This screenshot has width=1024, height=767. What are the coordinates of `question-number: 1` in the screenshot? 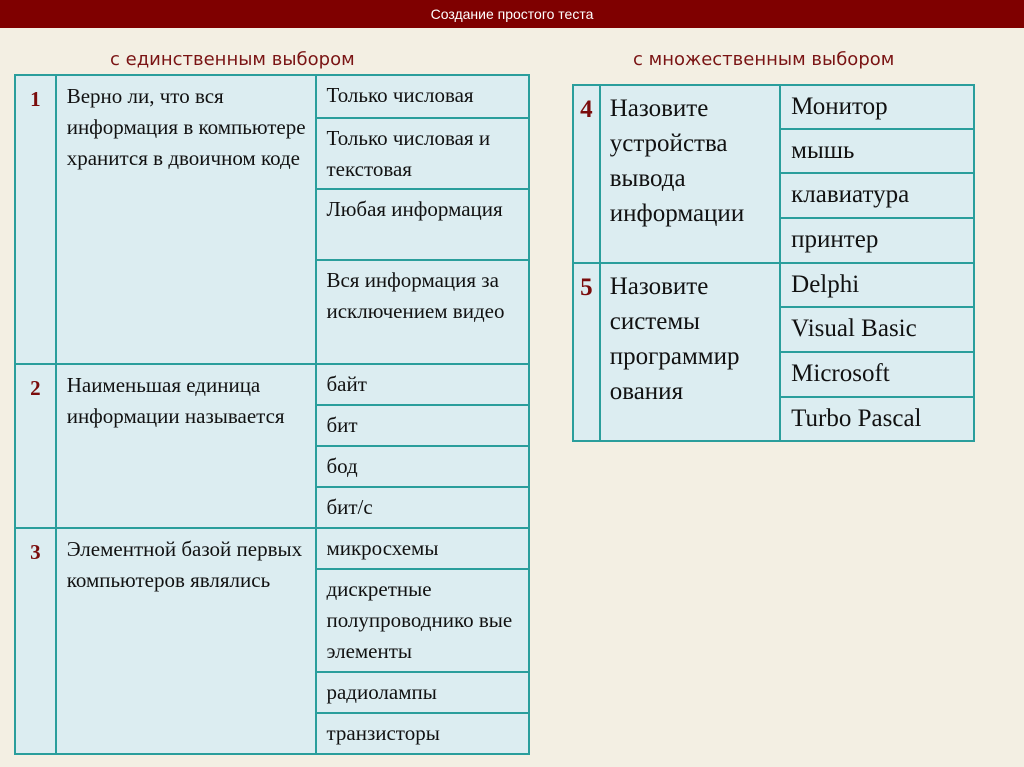 It's located at (35, 219).